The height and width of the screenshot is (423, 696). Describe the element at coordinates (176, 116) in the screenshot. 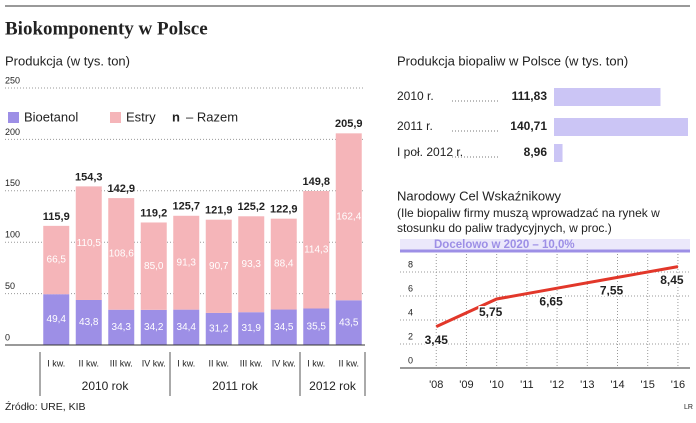

I see `legend-marker: n` at that location.